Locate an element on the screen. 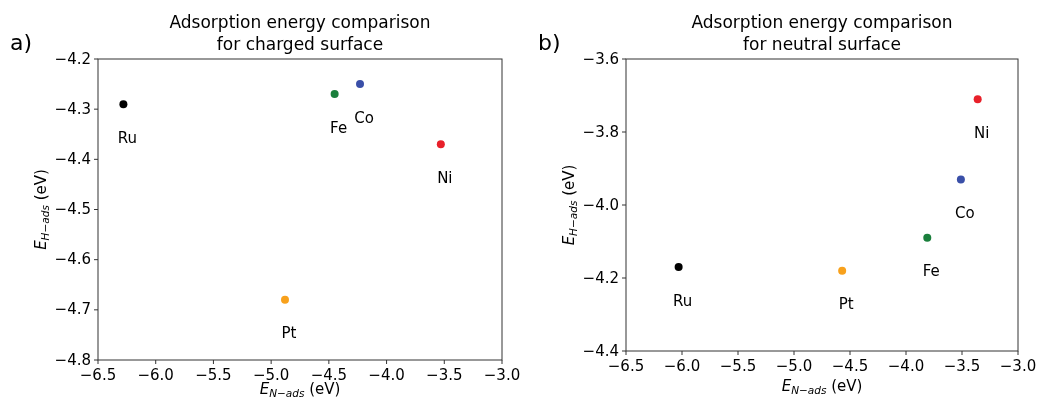 The image size is (1037, 404). y-tick-label: −3.6 is located at coordinates (600, 58).